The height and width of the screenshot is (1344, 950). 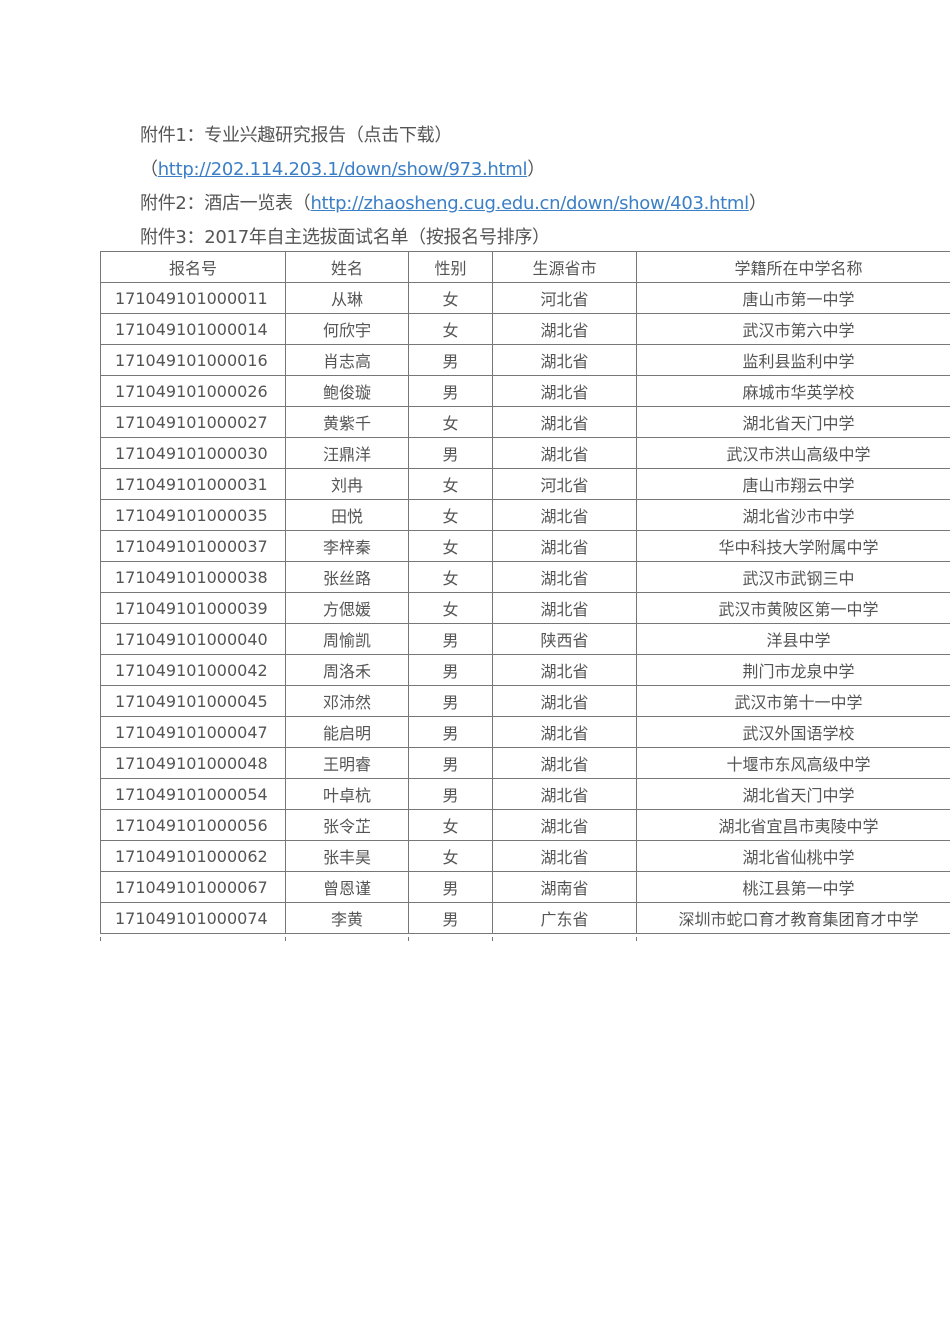 I want to click on attachment-2-text: 附件2：酒店一览表（, so click(x=225, y=203).